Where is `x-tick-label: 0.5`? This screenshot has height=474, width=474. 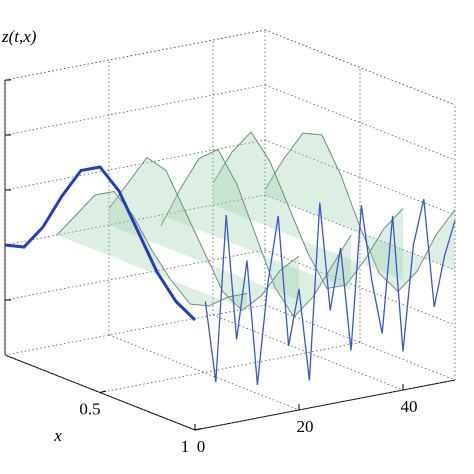
x-tick-label: 0.5 is located at coordinates (89, 408).